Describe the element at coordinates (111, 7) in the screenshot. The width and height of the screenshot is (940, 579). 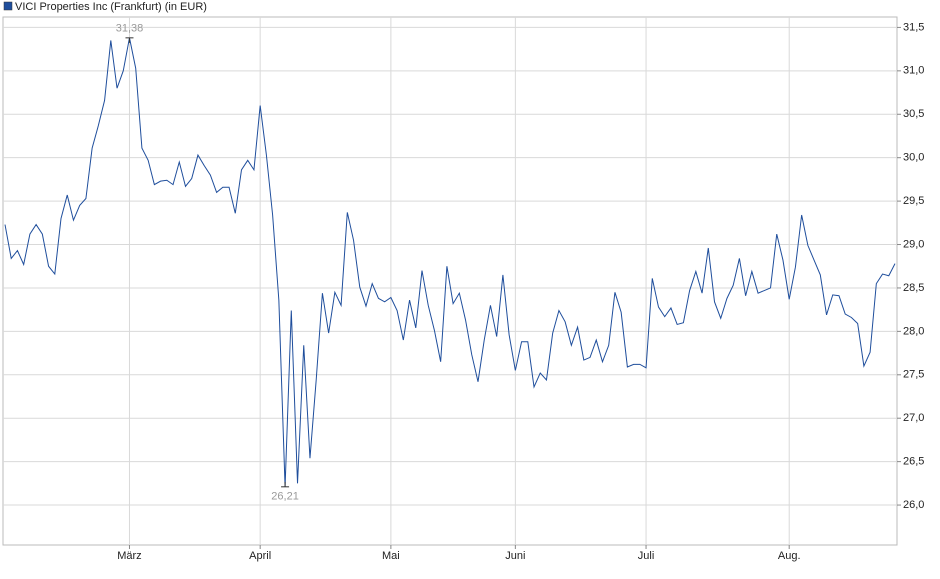
I see `legend-label: VICI Properties Inc (Frankfurt) (in EUR)` at that location.